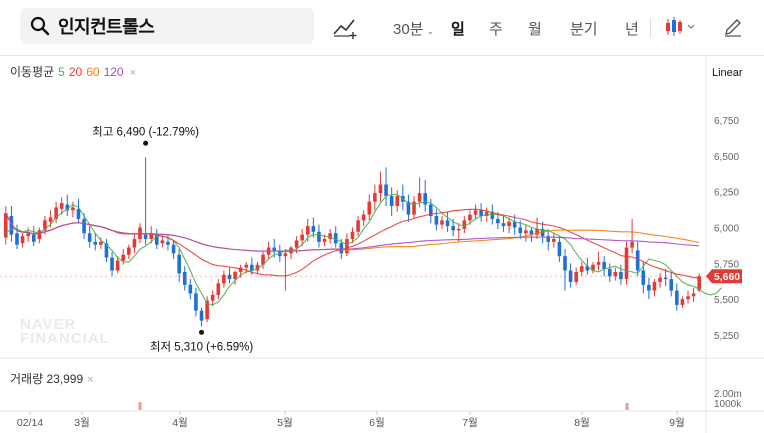  Describe the element at coordinates (681, 27) in the screenshot. I see `candle-chart-type-icon` at that location.